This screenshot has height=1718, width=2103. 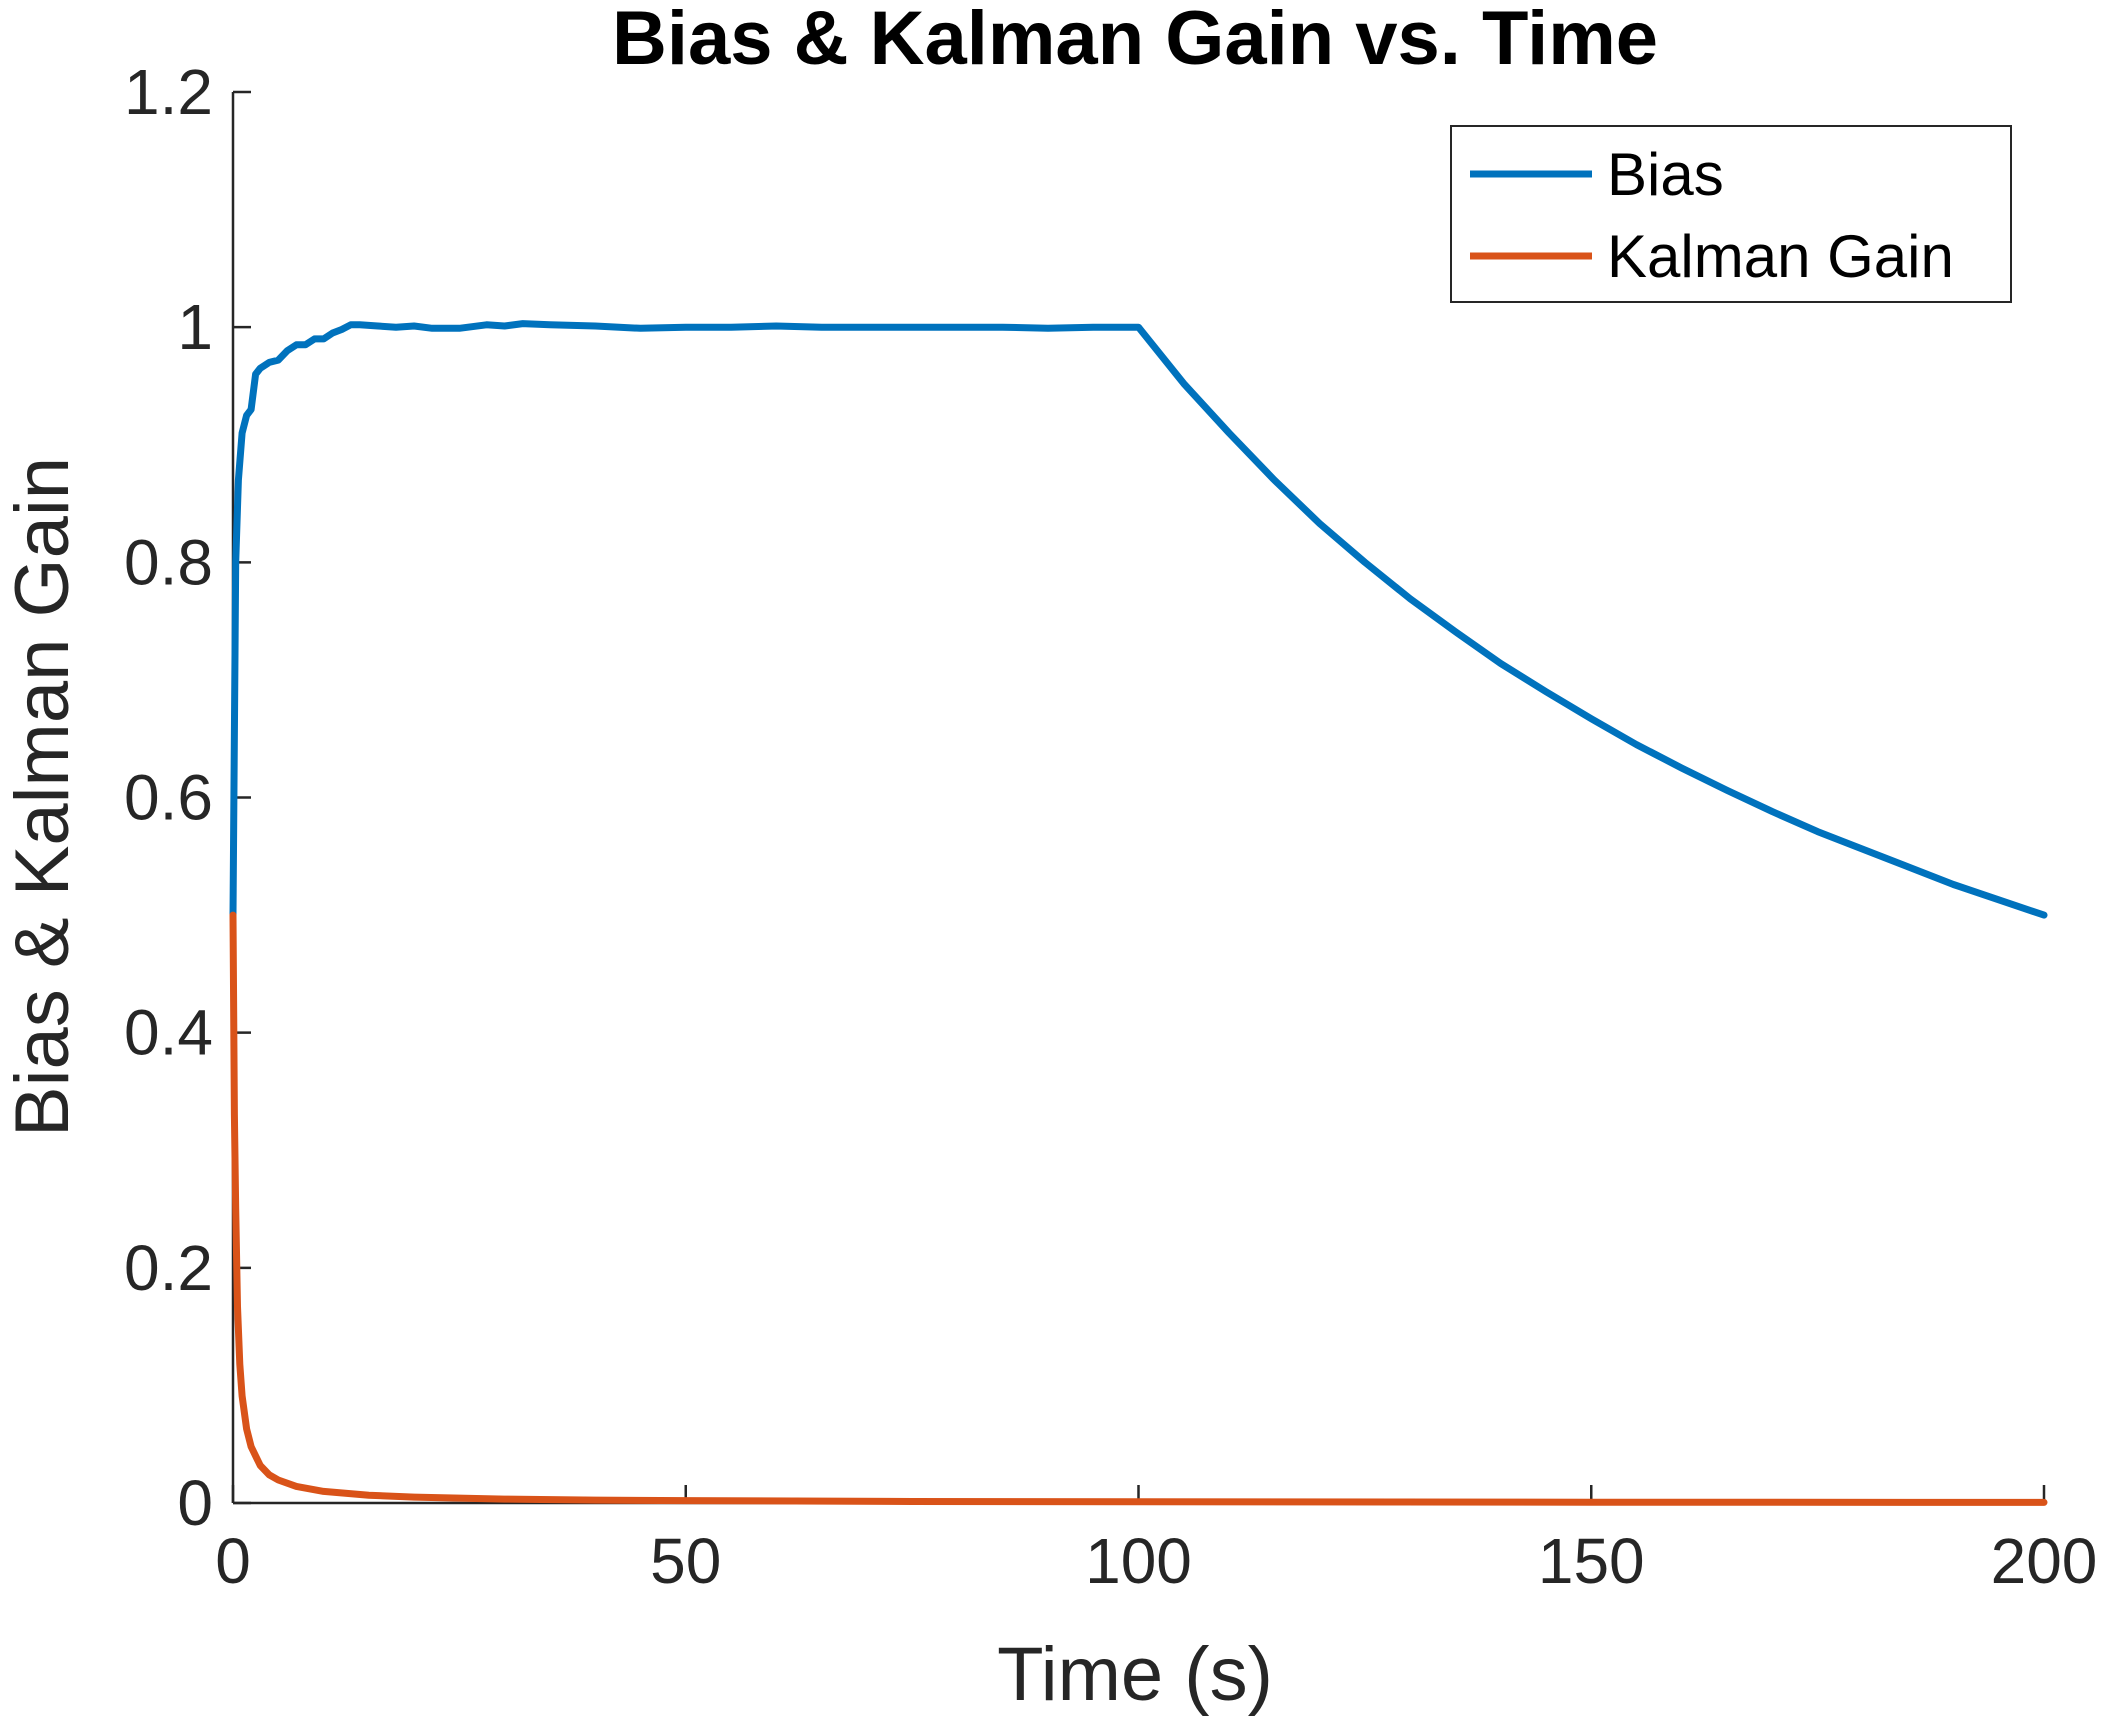 I want to click on x-ticks: 0 50 100 150 200, so click(x=1156, y=1541).